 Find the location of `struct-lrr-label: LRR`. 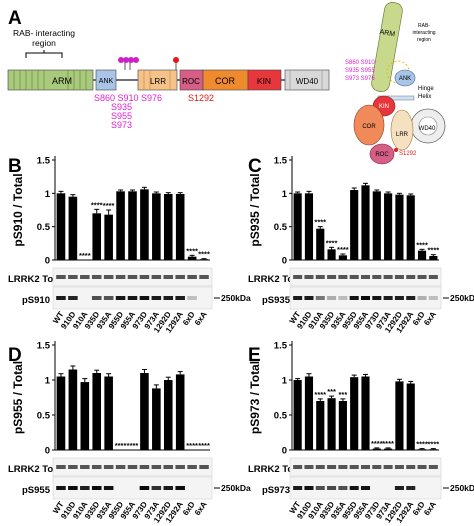

struct-lrr-label: LRR is located at coordinates (402, 135).